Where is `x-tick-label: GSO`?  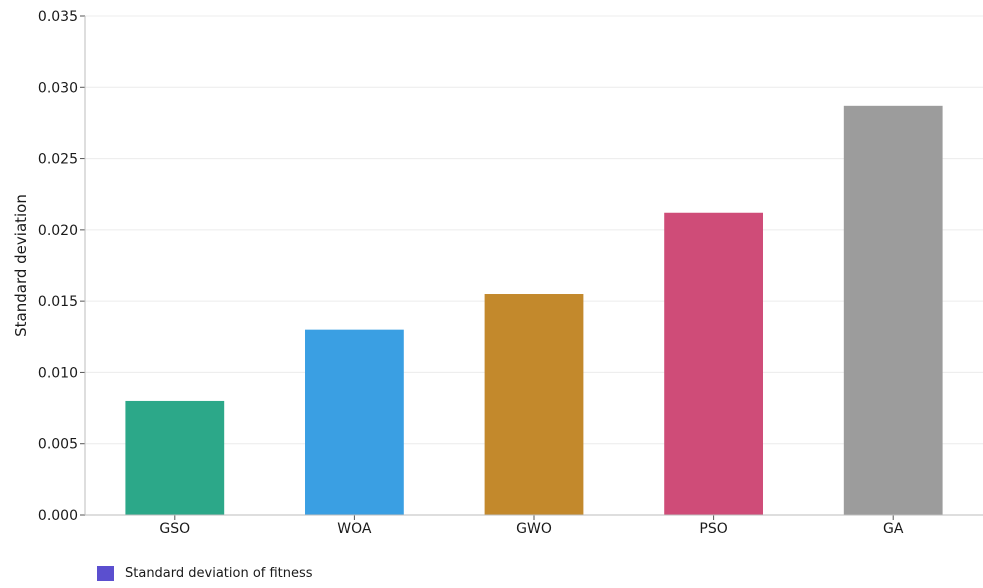 x-tick-label: GSO is located at coordinates (174, 529).